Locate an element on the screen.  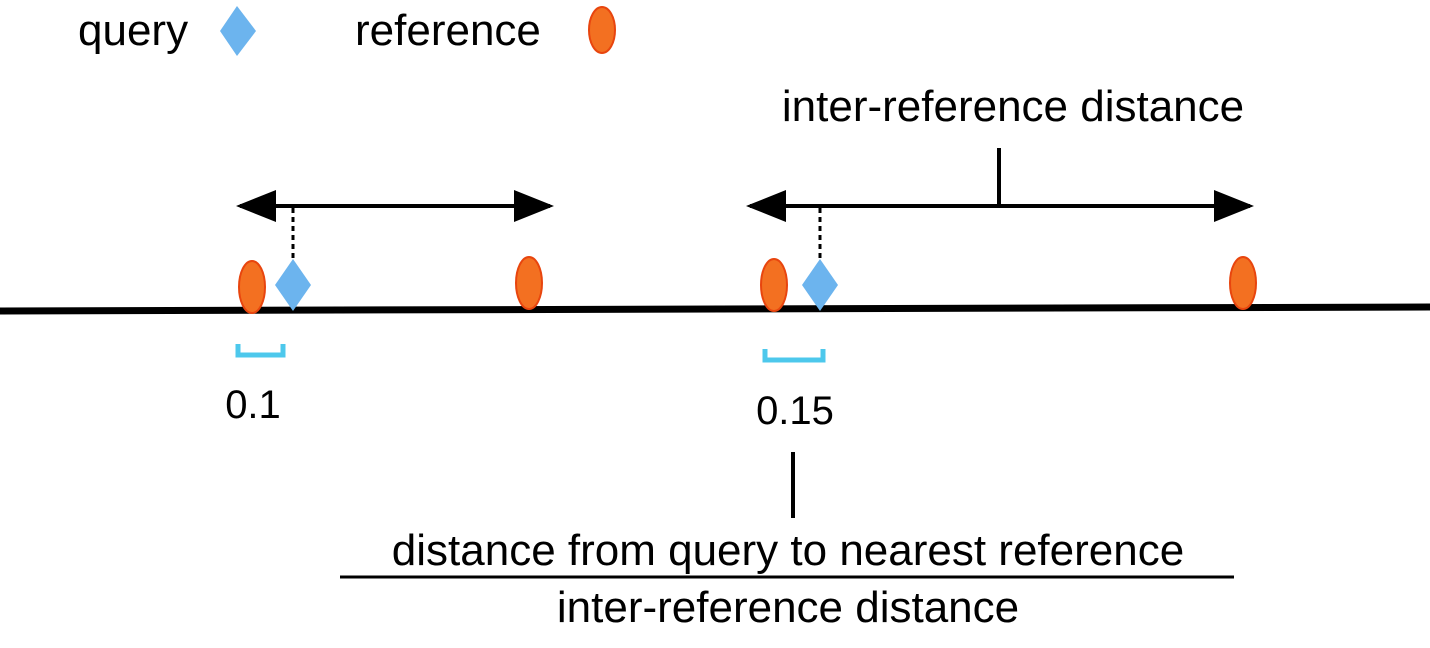
reference-legend-ellipse-icon is located at coordinates (602, 30).